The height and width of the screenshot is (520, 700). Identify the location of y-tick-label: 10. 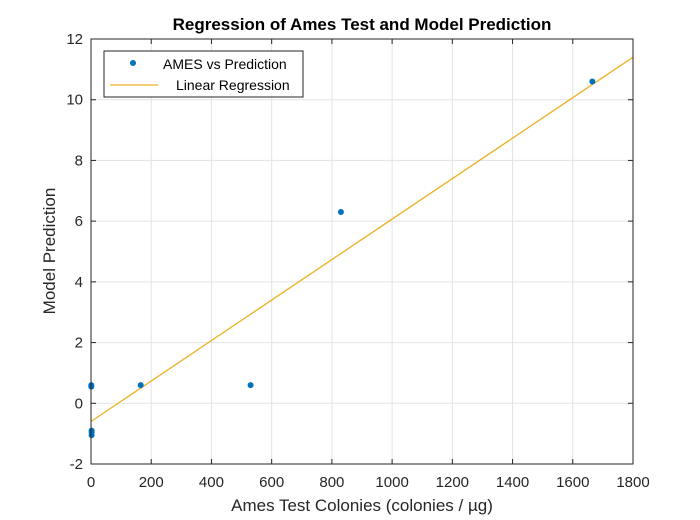
(74, 100).